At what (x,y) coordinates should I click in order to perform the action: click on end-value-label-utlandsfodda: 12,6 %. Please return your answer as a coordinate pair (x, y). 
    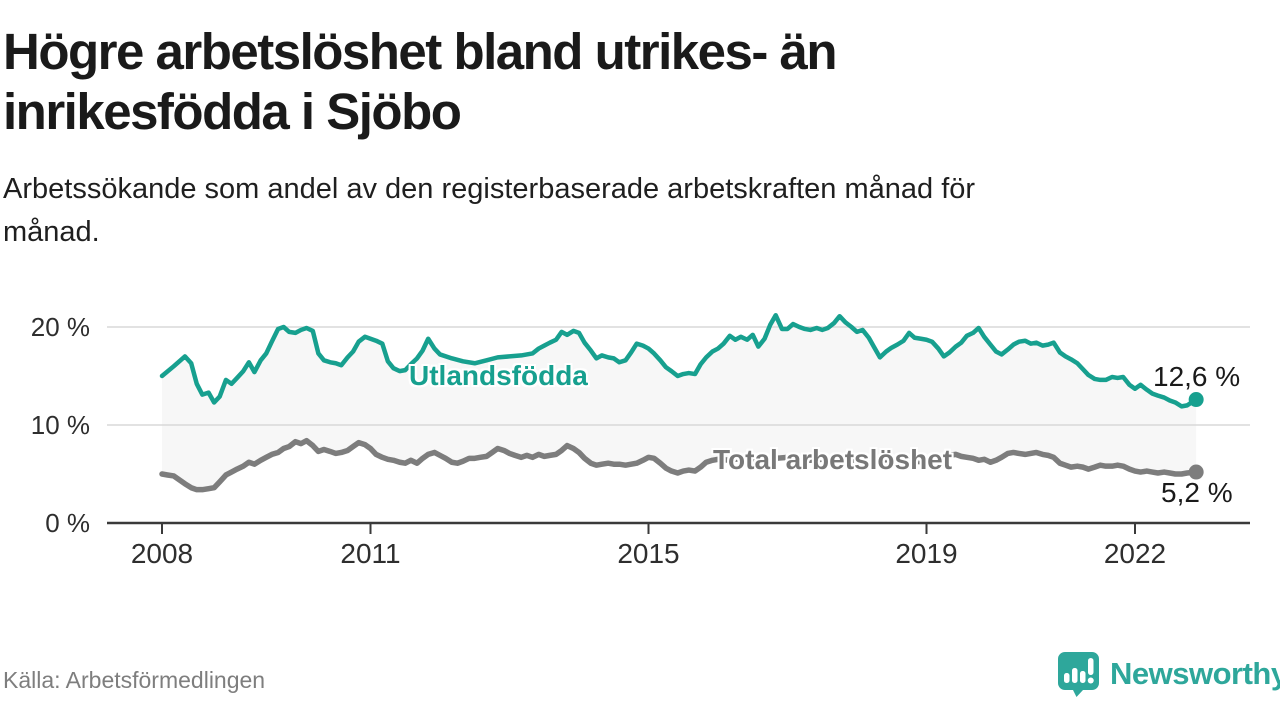
    Looking at the image, I should click on (1197, 376).